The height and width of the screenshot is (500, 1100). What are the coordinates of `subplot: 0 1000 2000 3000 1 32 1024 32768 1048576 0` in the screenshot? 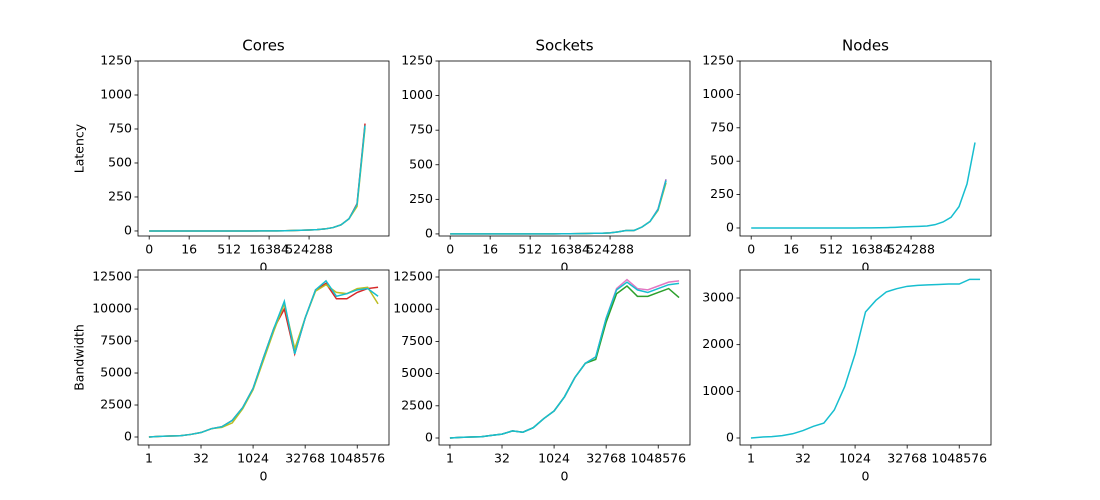 It's located at (847, 376).